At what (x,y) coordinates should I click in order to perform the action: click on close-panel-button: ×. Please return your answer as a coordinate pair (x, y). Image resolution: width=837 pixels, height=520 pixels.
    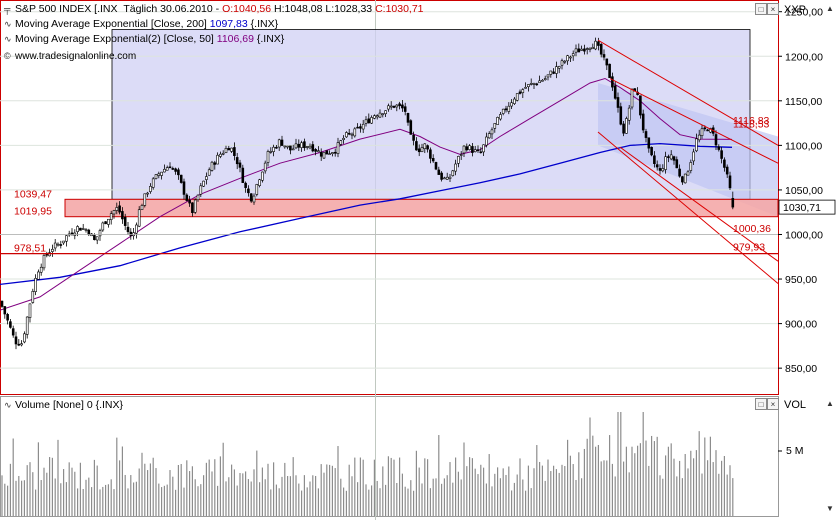
    Looking at the image, I should click on (773, 9).